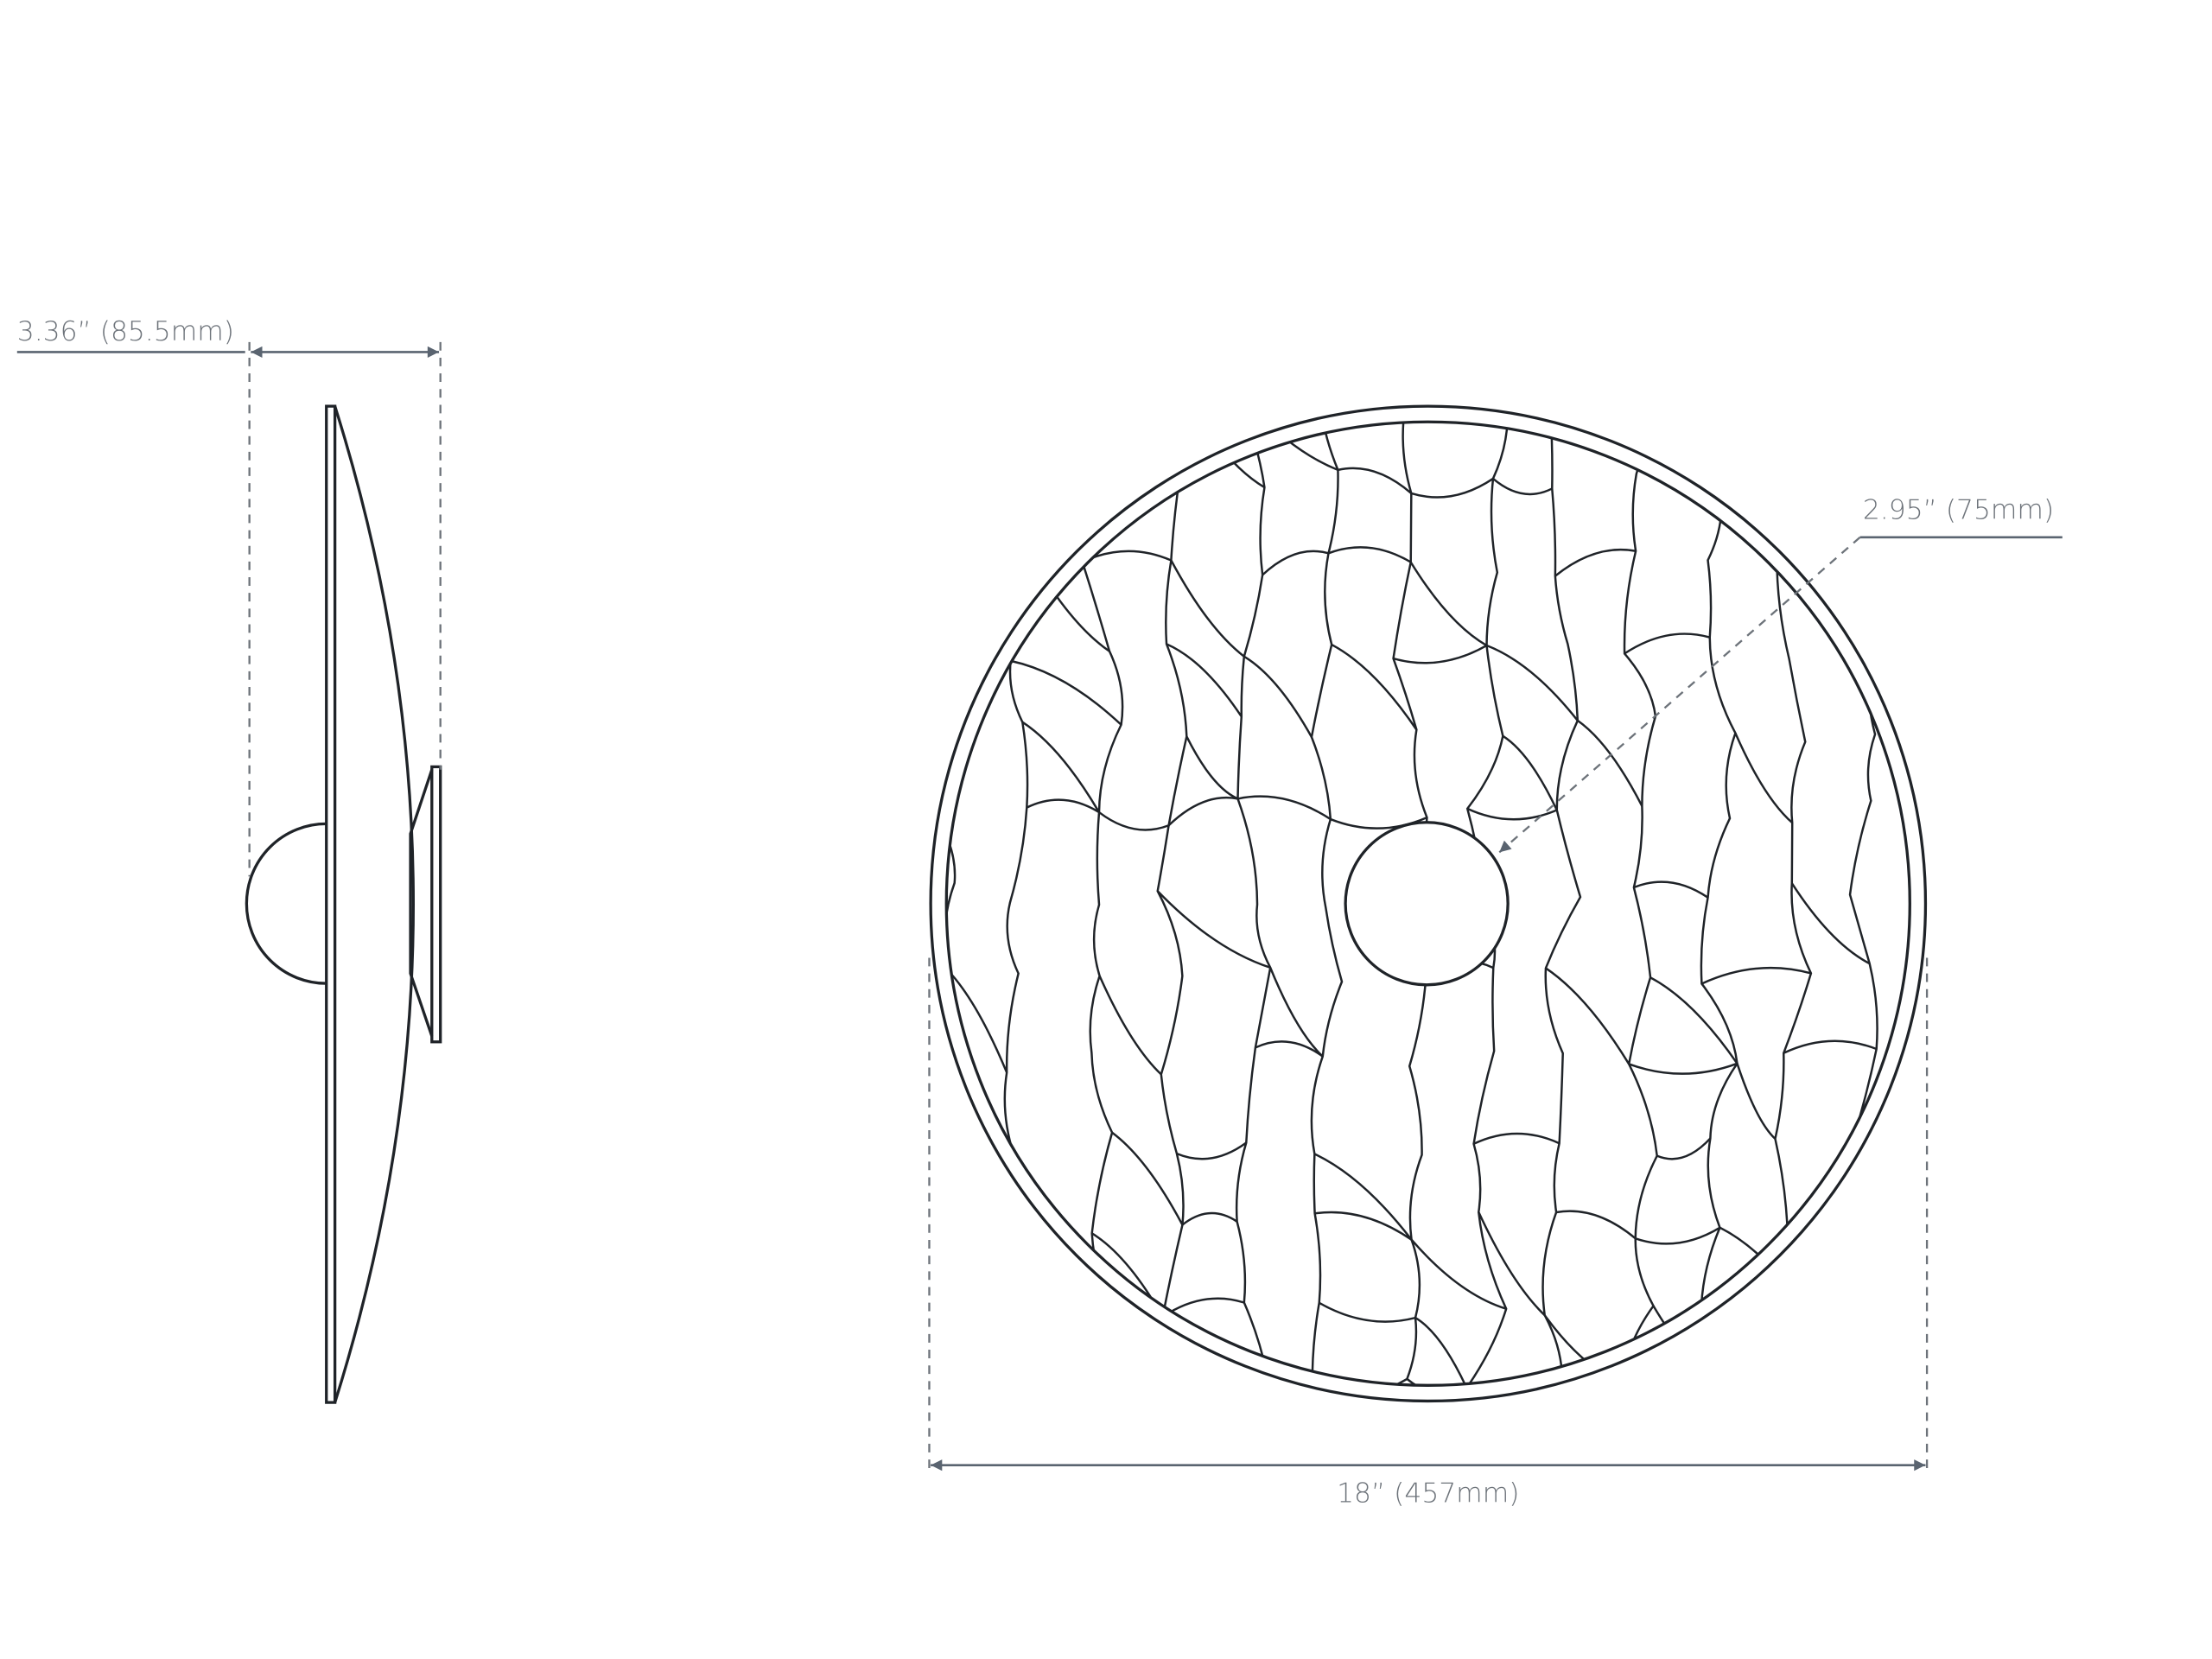  What do you see at coordinates (1958, 509) in the screenshot?
I see `canopy-label: 2.95” (75mm)` at bounding box center [1958, 509].